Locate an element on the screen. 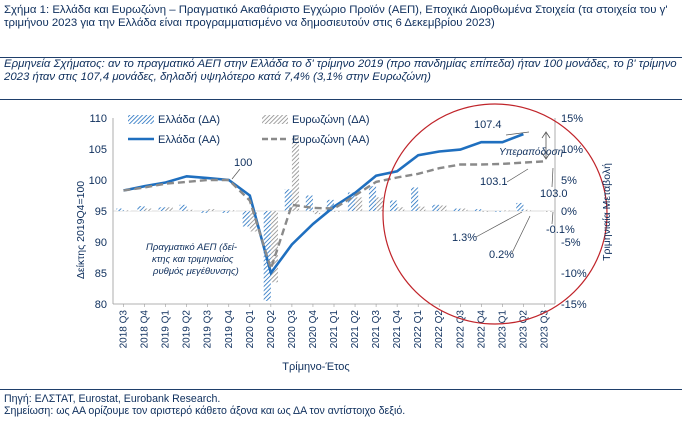  left-tick-label: 80 is located at coordinates (101, 305).